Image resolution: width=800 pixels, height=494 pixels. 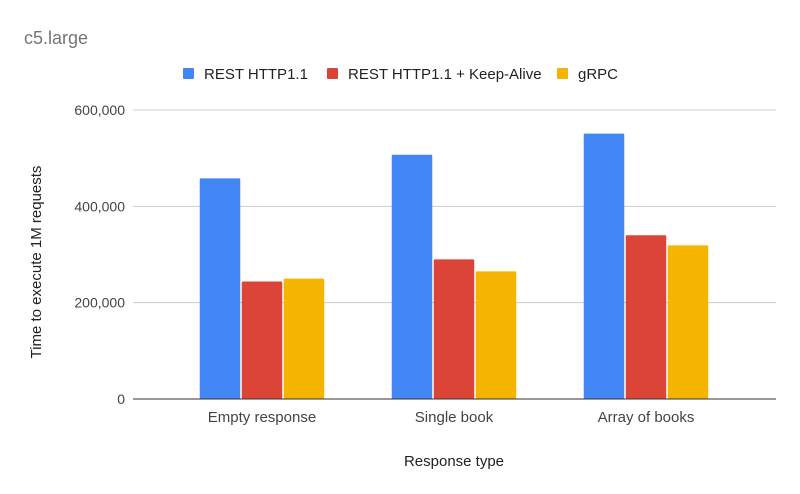 I want to click on x-axis-ticks: Empty response Single book Array of books, so click(x=451, y=417).